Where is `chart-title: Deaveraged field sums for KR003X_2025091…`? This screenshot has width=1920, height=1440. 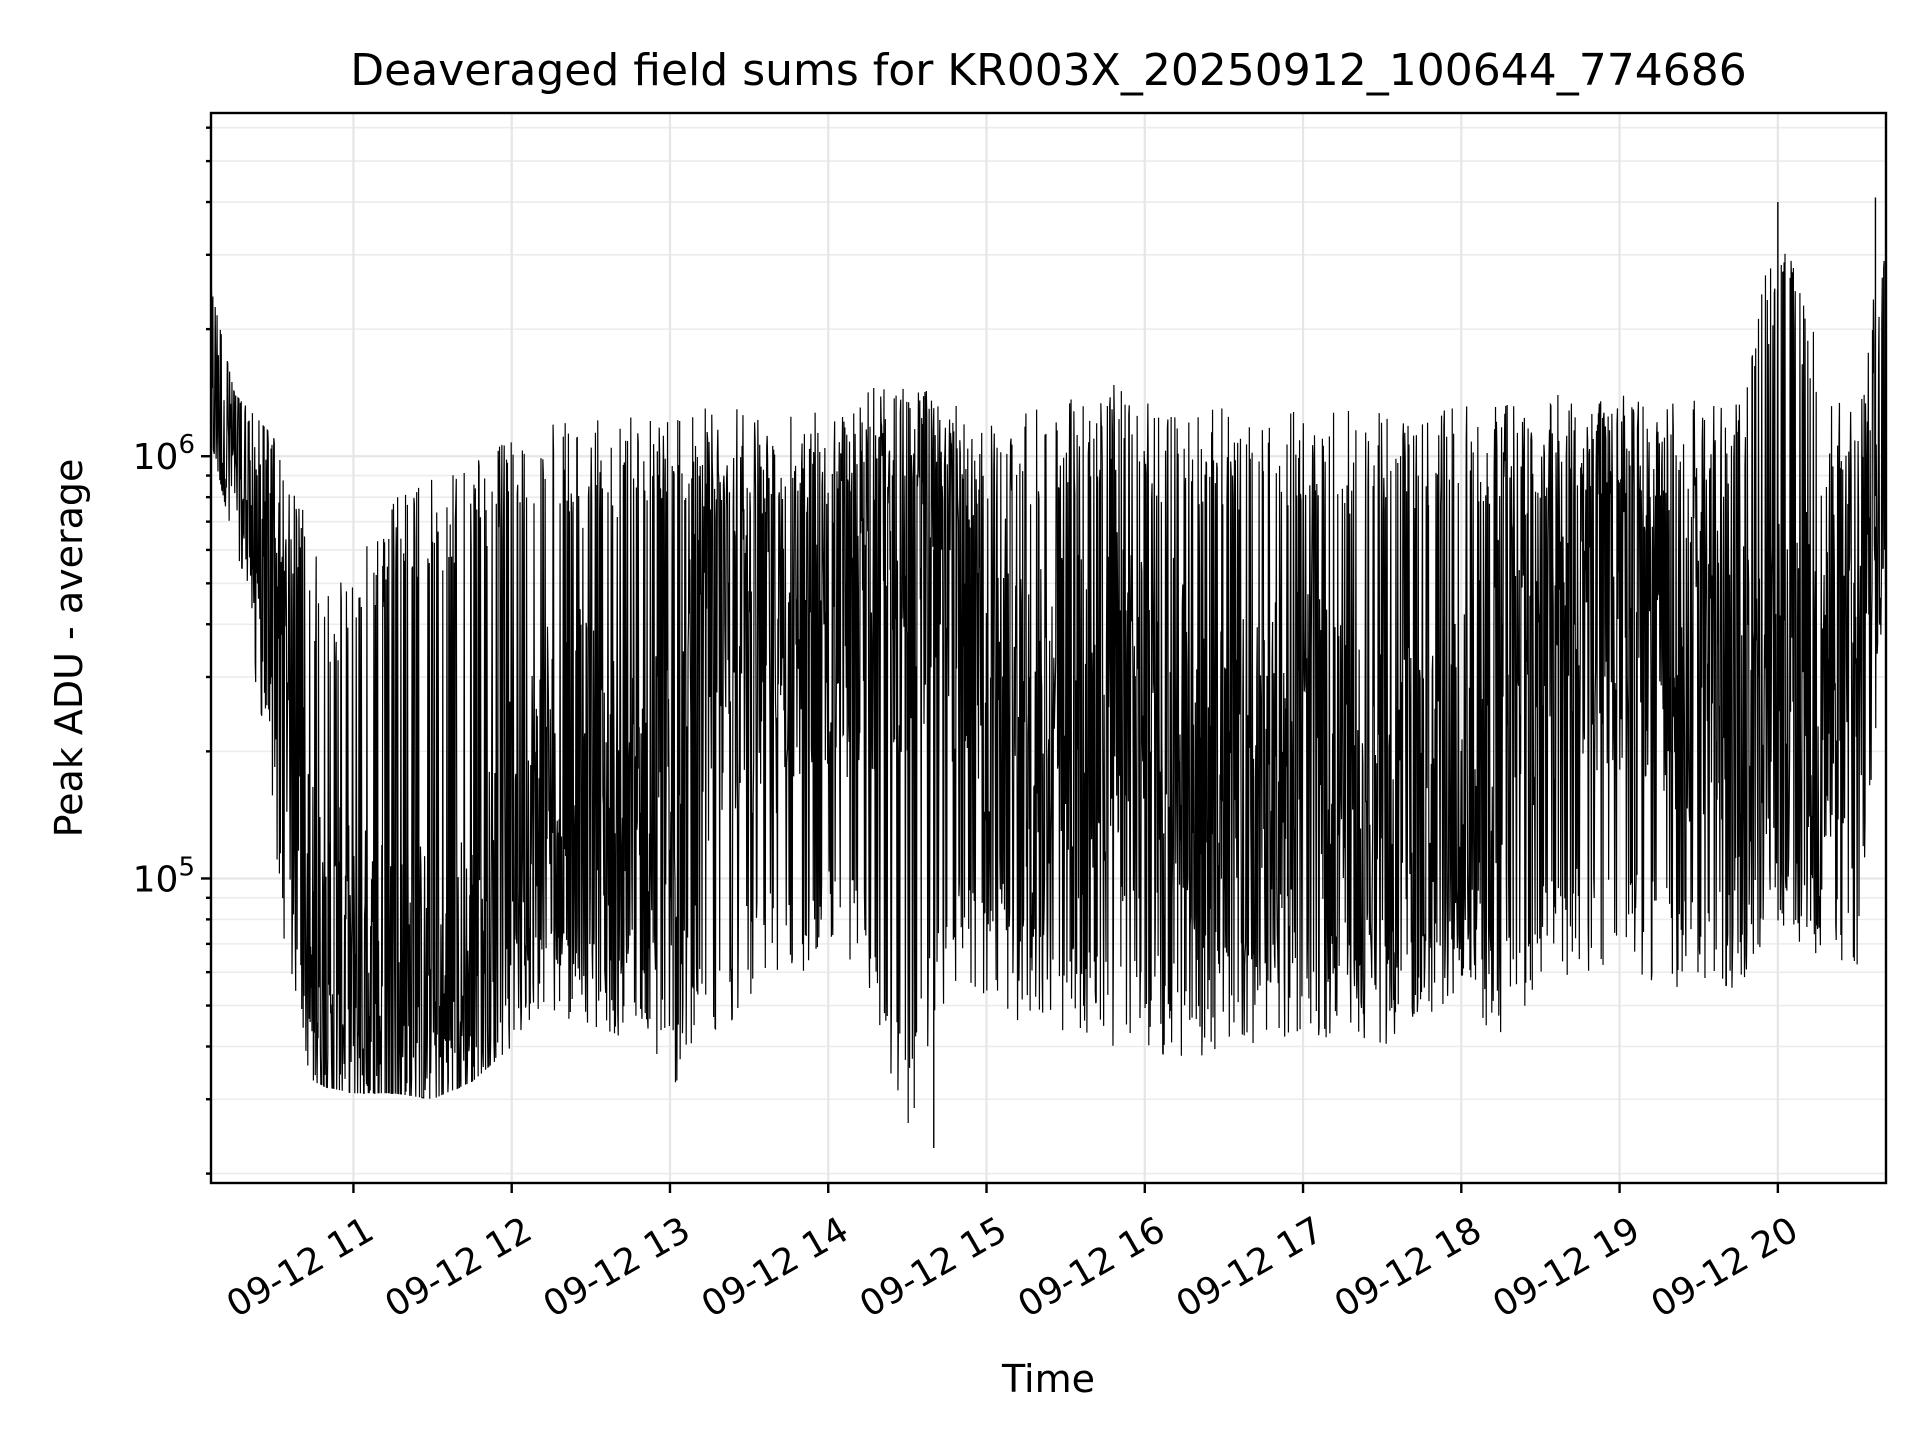
chart-title: Deaveraged field sums for KR003X_2025091… is located at coordinates (1048, 70).